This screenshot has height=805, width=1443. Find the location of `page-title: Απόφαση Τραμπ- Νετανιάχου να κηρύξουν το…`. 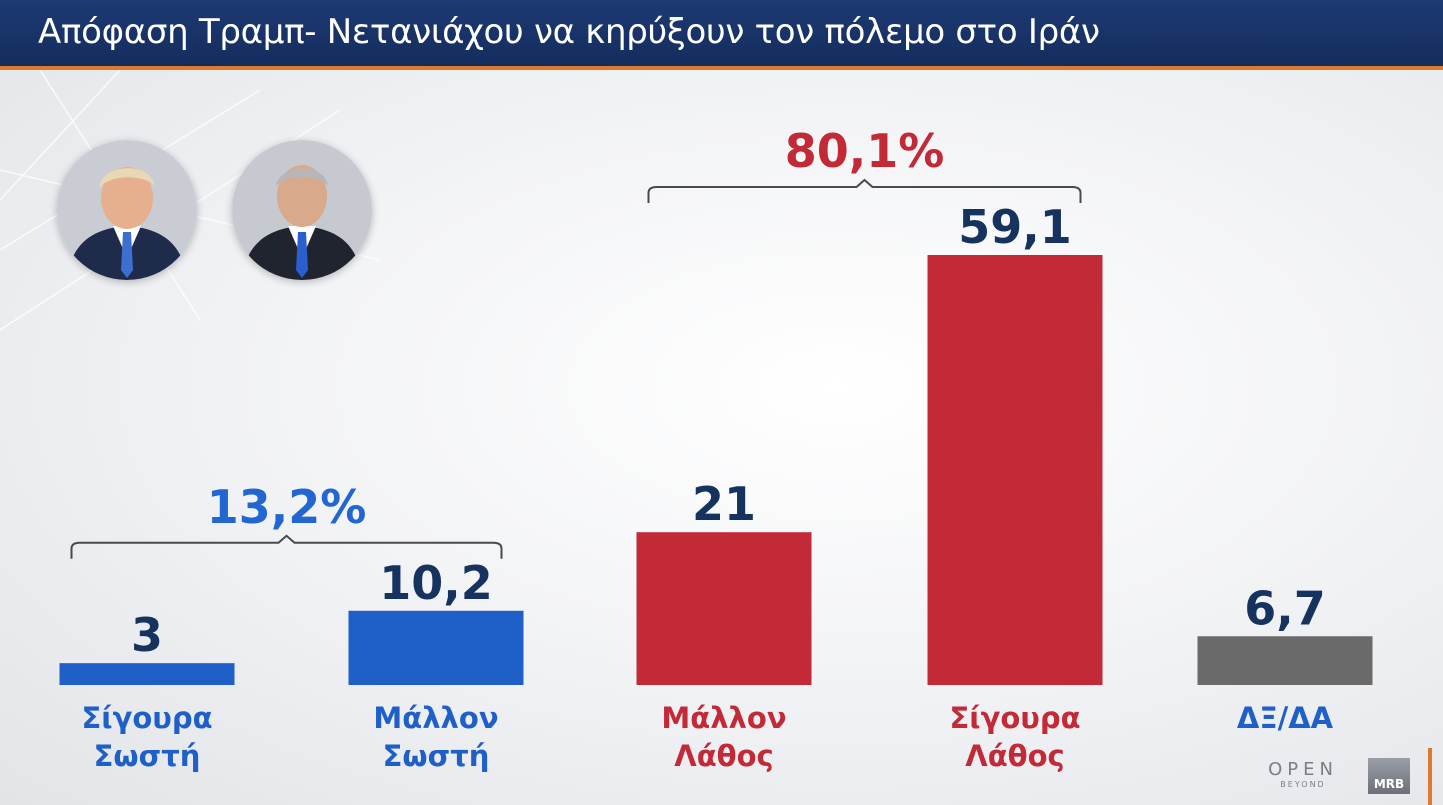

page-title: Απόφαση Τραμπ- Νετανιάχου να κηρύξουν το… is located at coordinates (569, 32).